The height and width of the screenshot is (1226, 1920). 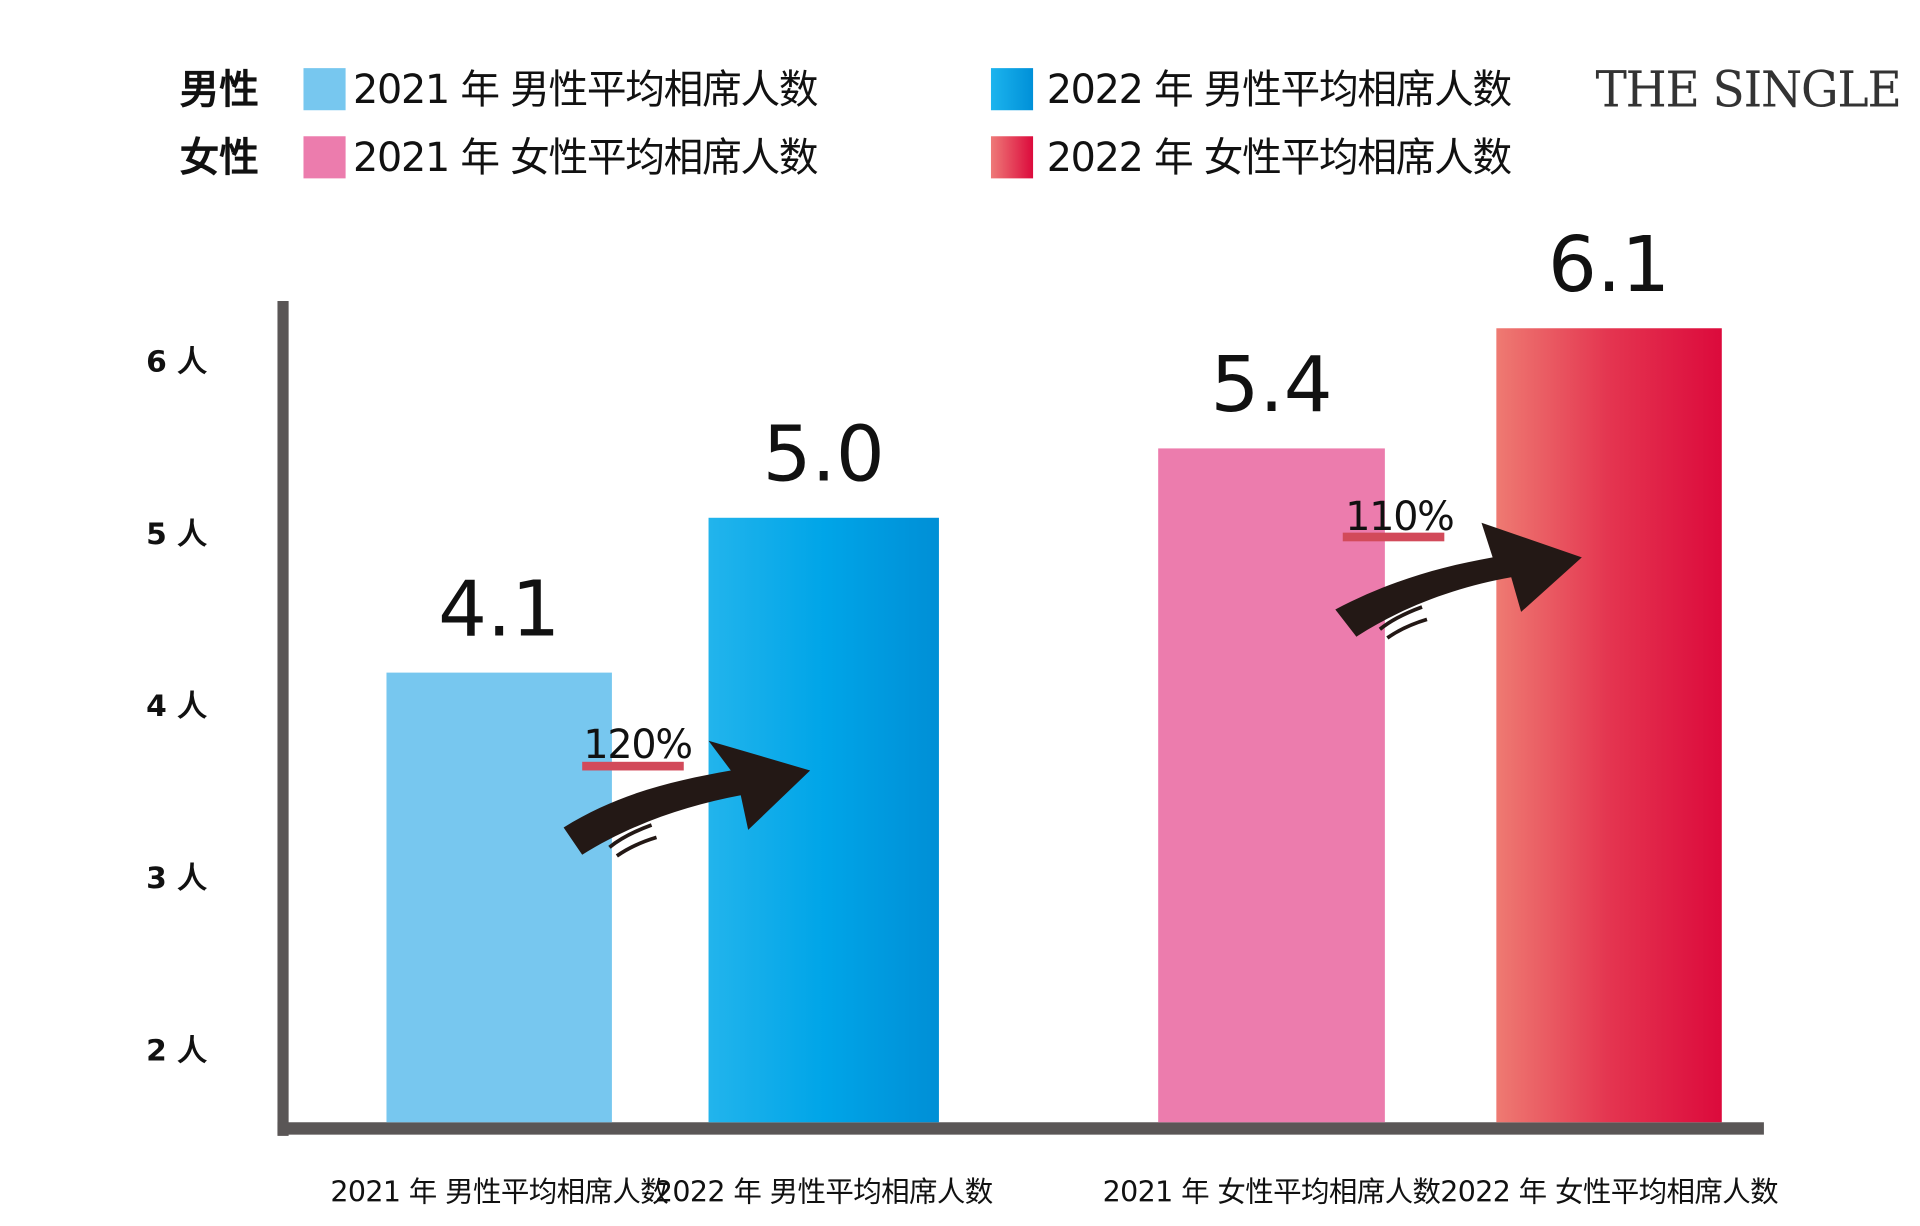 What do you see at coordinates (176, 1050) in the screenshot?
I see `y-tick-label: 2 人` at bounding box center [176, 1050].